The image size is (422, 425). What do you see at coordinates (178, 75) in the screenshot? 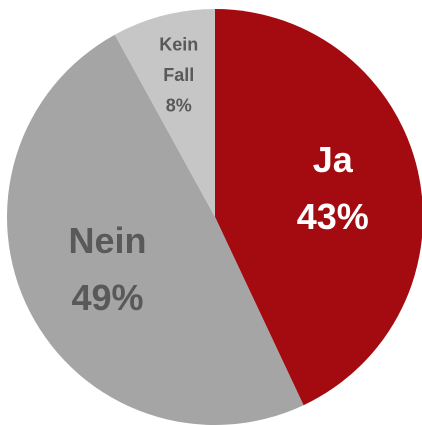
I see `slice-label-line: Fall` at bounding box center [178, 75].